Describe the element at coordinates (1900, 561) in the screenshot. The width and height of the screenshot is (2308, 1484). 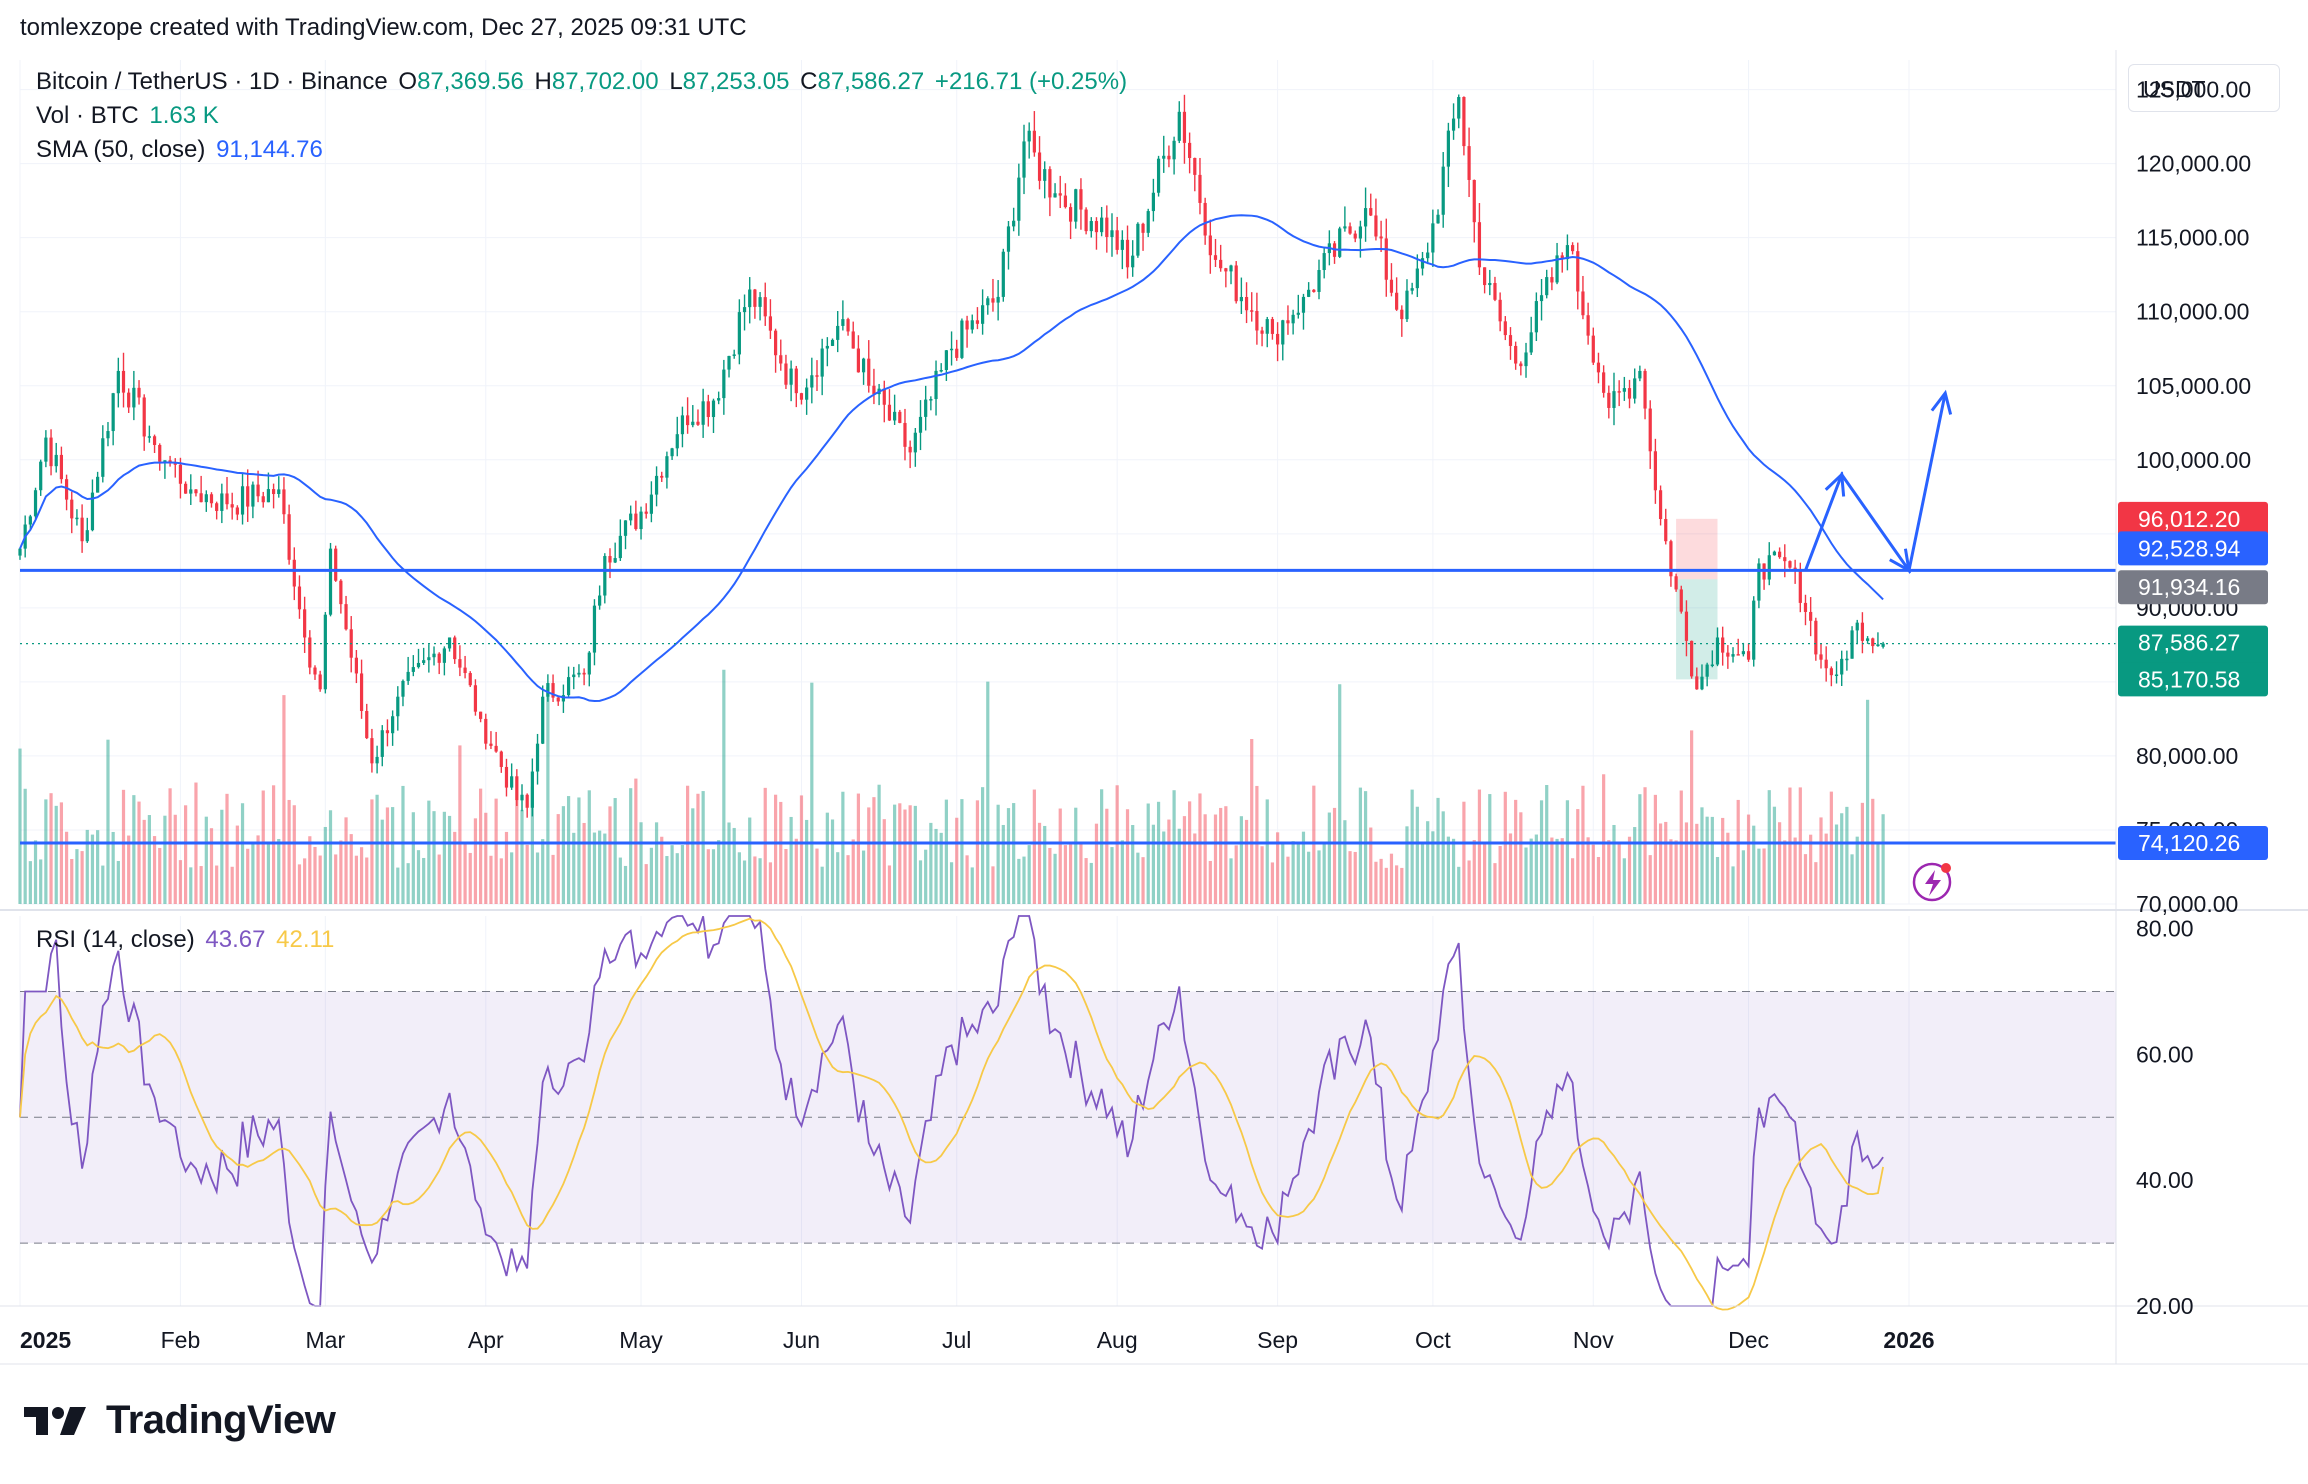
I see `arrow-head-down` at that location.